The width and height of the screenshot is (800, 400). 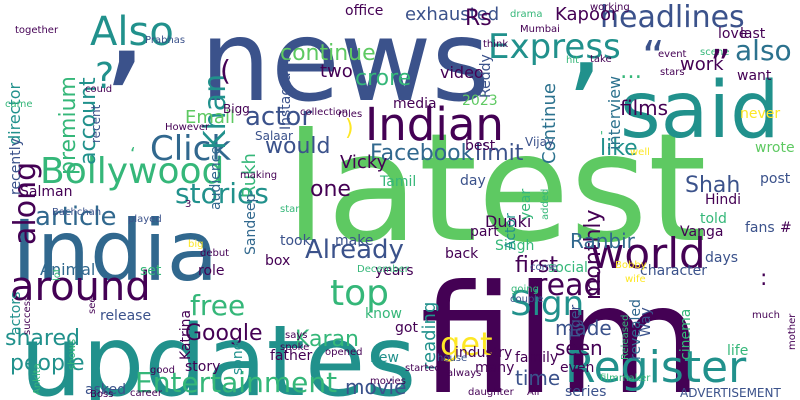 I want to click on word-21: top, so click(x=359, y=293).